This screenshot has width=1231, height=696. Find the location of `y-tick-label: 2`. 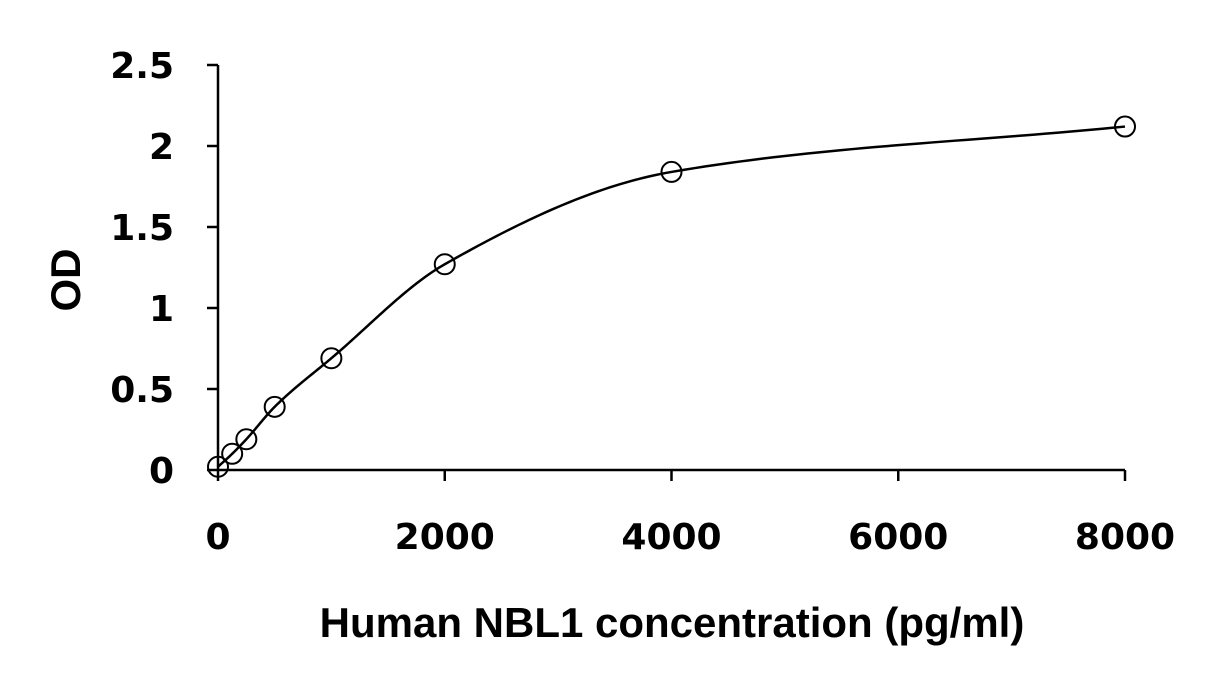

y-tick-label: 2 is located at coordinates (161, 147).